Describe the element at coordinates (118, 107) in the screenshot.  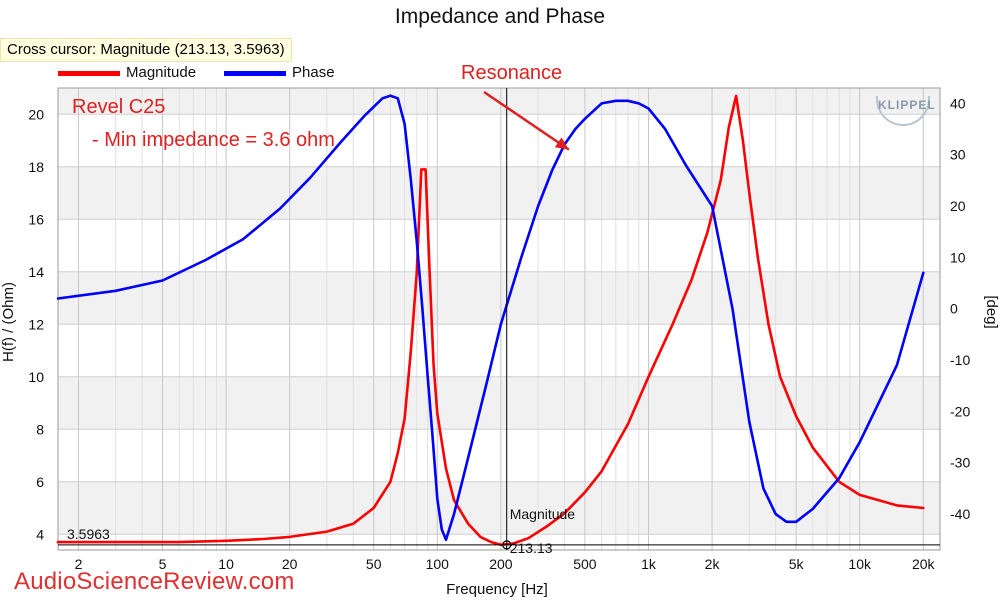
I see `annotation-model: Revel C25` at that location.